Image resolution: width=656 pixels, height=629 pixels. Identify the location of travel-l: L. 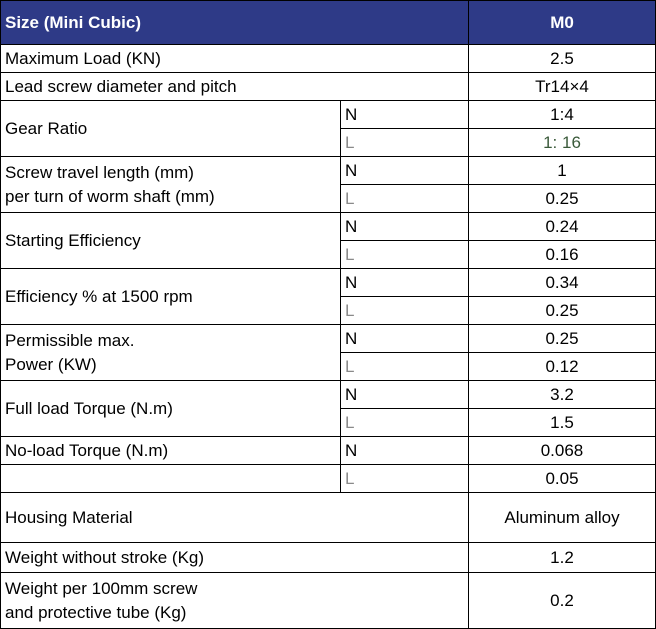
(404, 198).